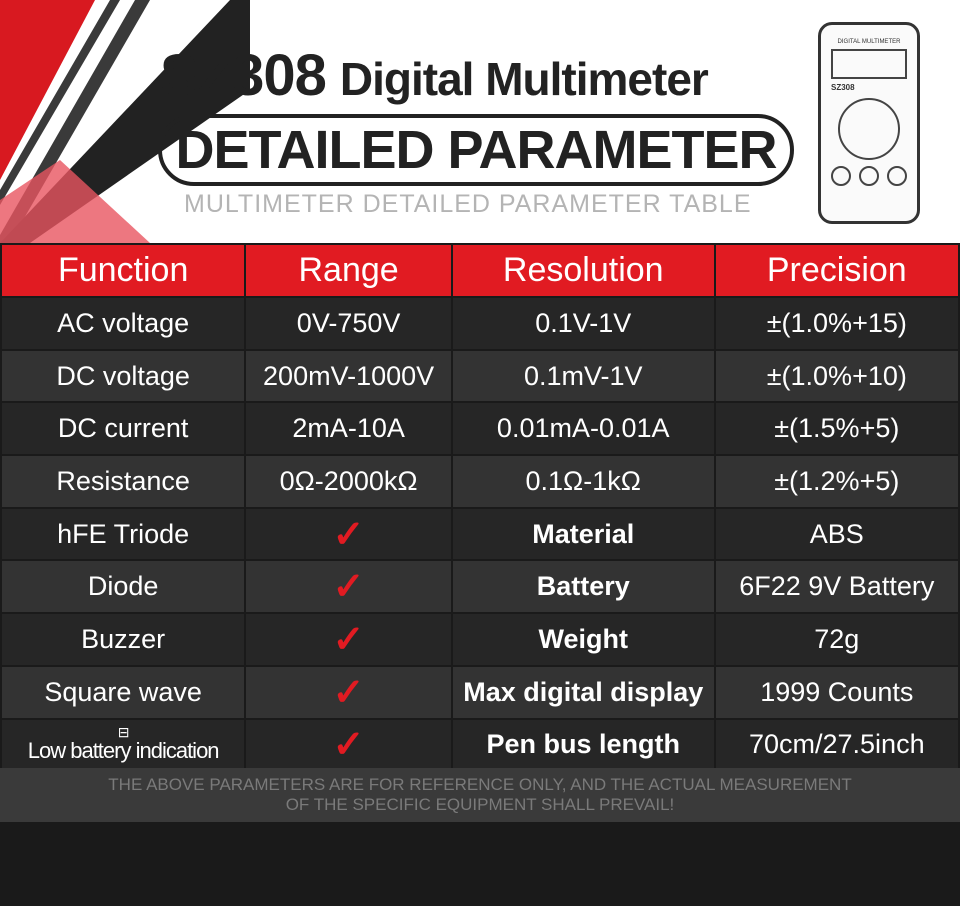 The image size is (960, 906). What do you see at coordinates (480, 587) in the screenshot?
I see `table-row: Diode ✓ Battery 6F22 9V Battery` at bounding box center [480, 587].